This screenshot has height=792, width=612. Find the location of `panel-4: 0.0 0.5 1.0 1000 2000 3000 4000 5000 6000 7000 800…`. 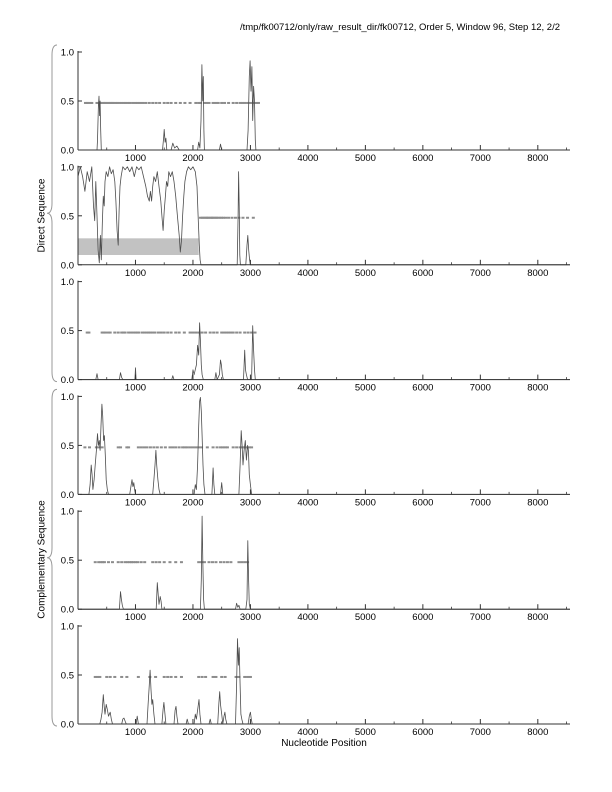

panel-4: 0.0 0.5 1.0 1000 2000 3000 4000 5000 6000 7000 800… is located at coordinates (315, 450).